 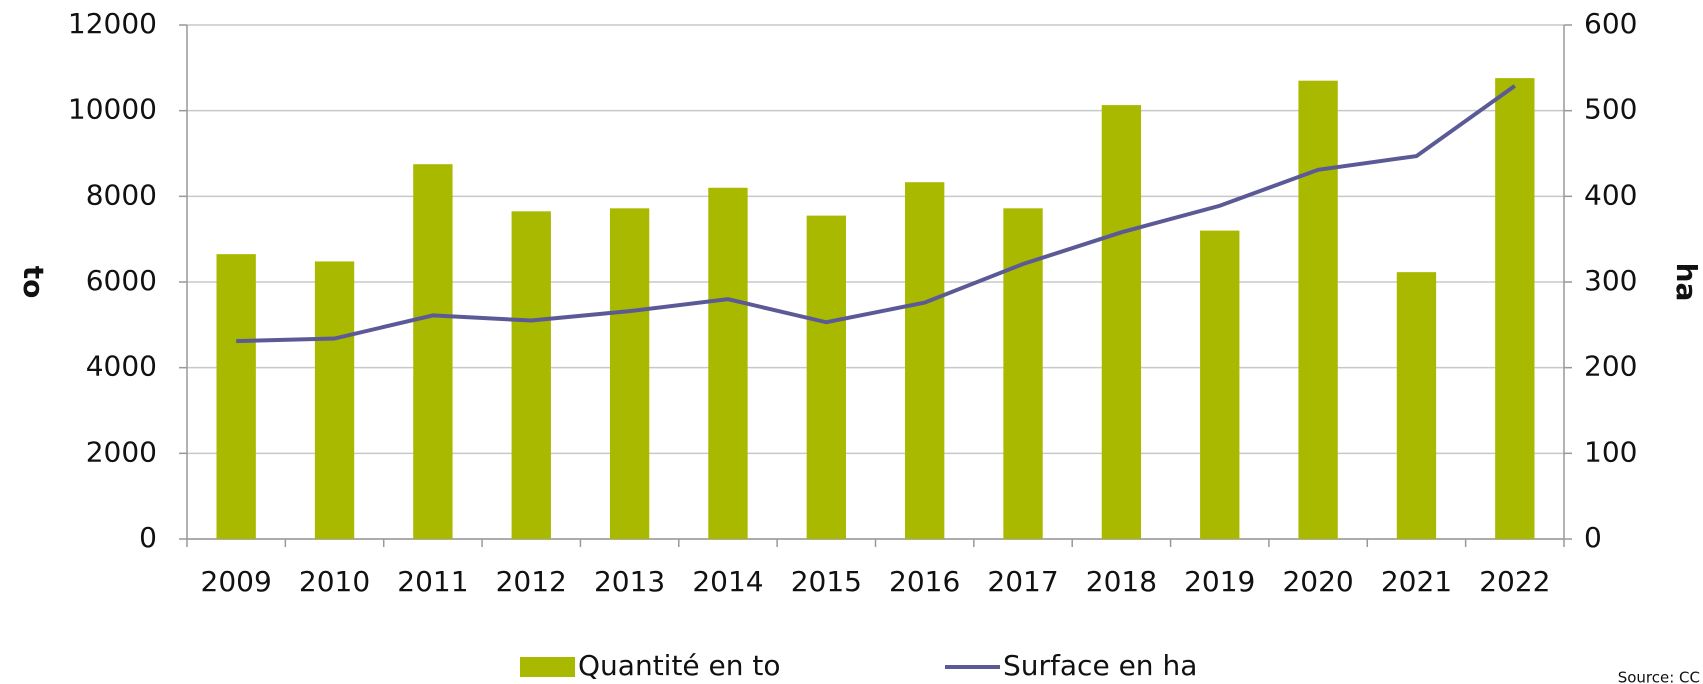 What do you see at coordinates (1610, 194) in the screenshot?
I see `y2-tick-label: 400` at bounding box center [1610, 194].